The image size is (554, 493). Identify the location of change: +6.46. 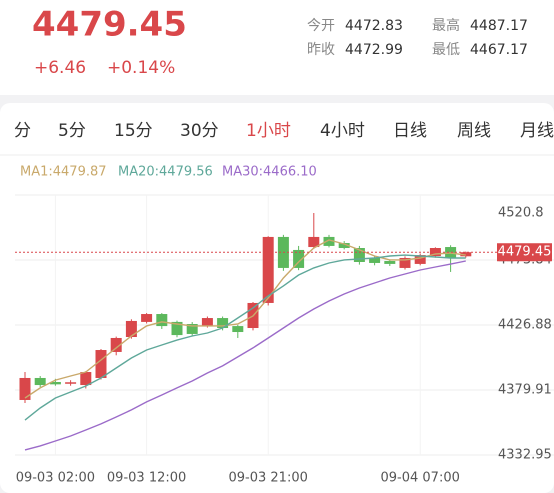
(60, 68).